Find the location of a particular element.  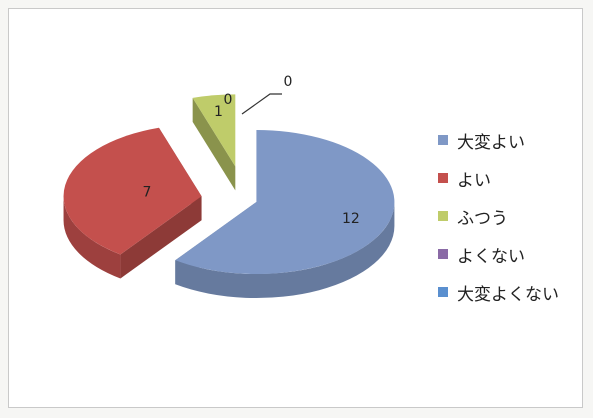

zero-label-leader-line is located at coordinates (261, 104).